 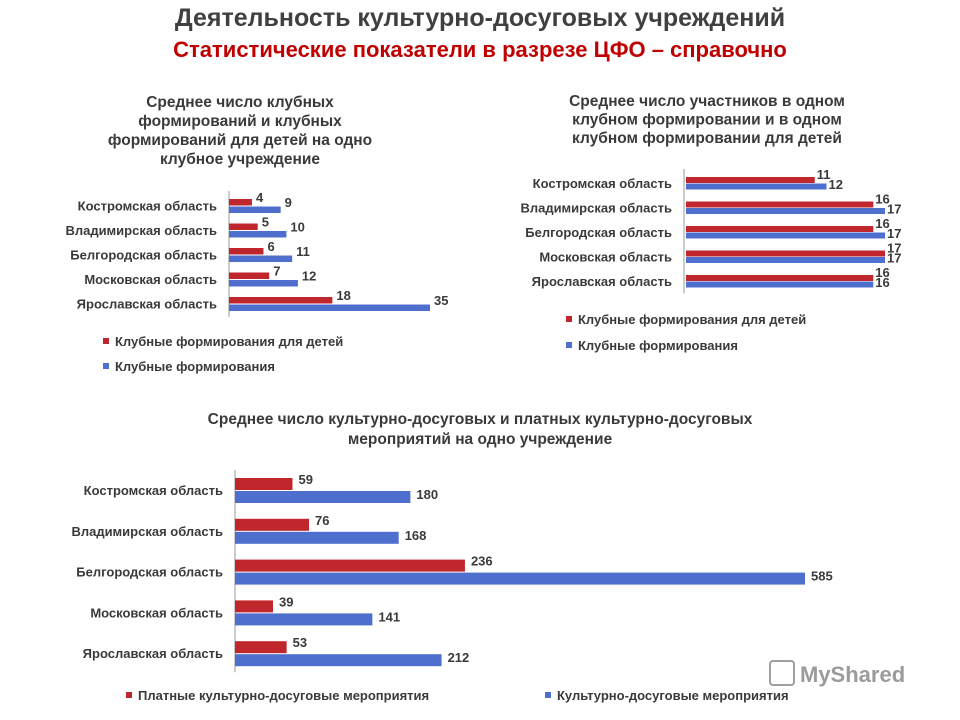 I want to click on data-label: 585, so click(x=822, y=576).